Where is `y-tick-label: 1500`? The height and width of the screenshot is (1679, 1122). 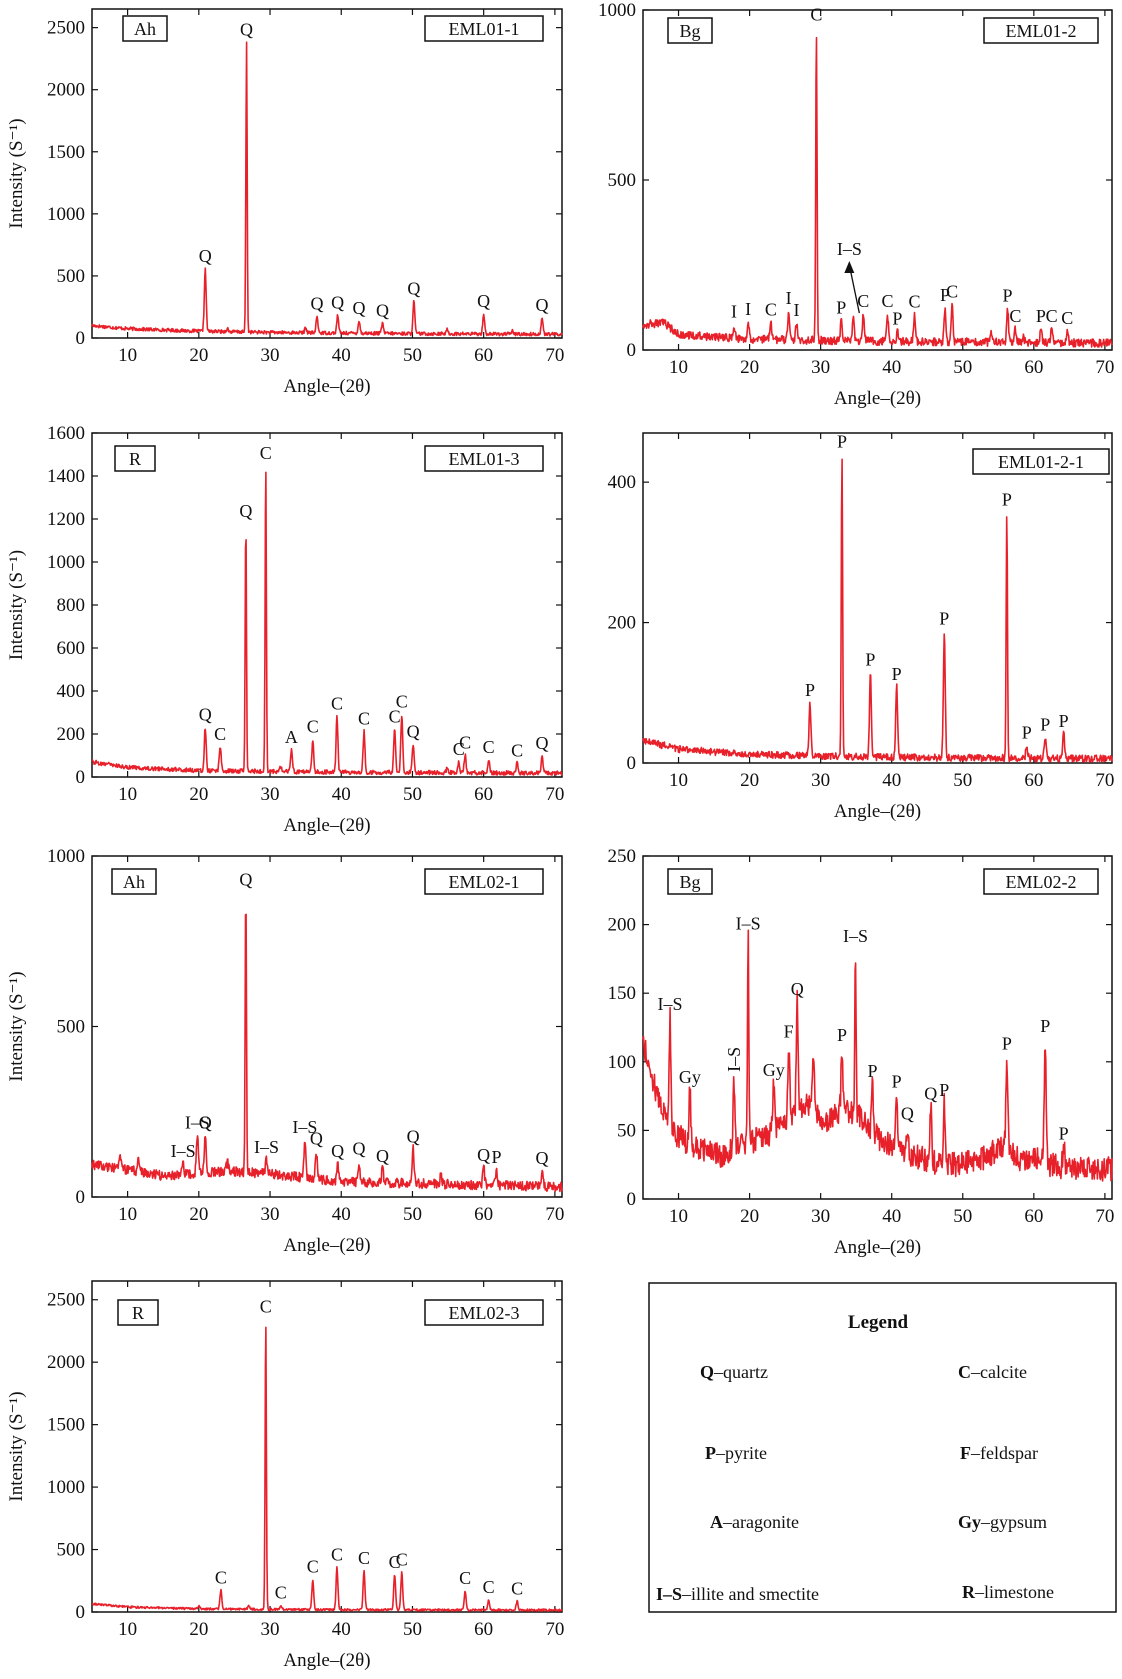 y-tick-label: 1500 is located at coordinates (66, 1425).